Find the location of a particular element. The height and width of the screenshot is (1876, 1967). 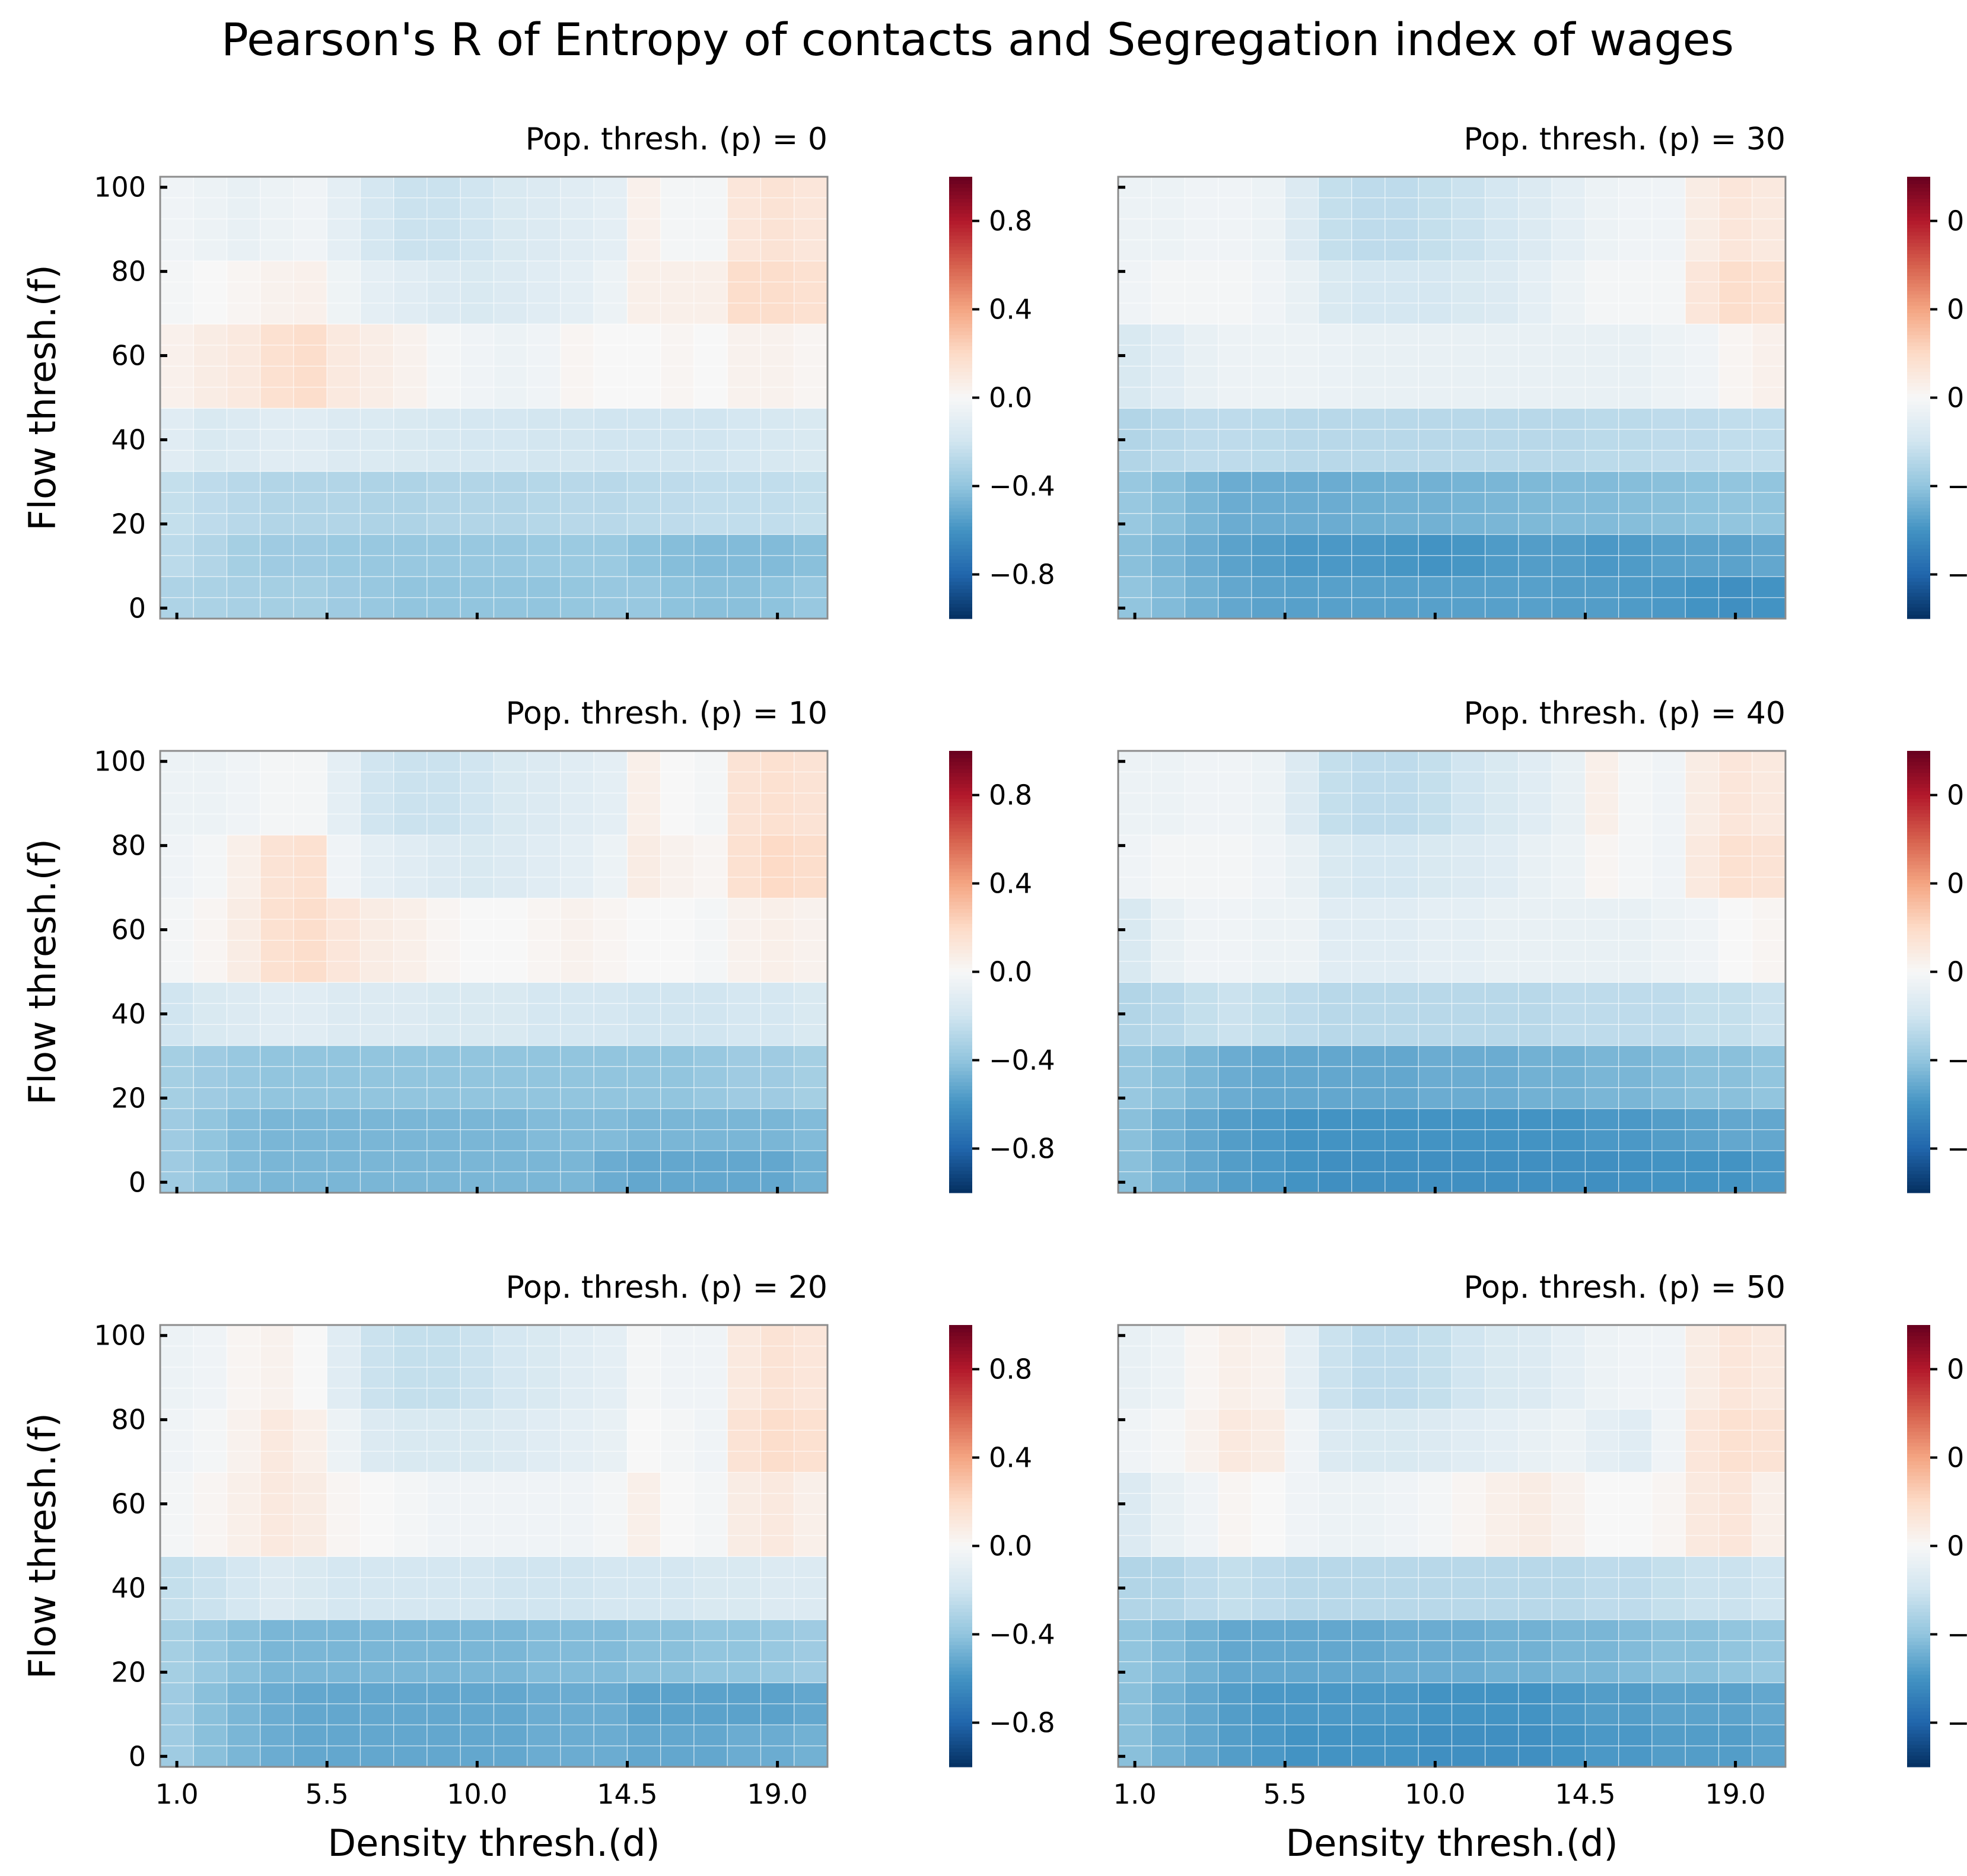

colorbar: 0.80.40.0−0.4−0.8 is located at coordinates (1937, 1546).